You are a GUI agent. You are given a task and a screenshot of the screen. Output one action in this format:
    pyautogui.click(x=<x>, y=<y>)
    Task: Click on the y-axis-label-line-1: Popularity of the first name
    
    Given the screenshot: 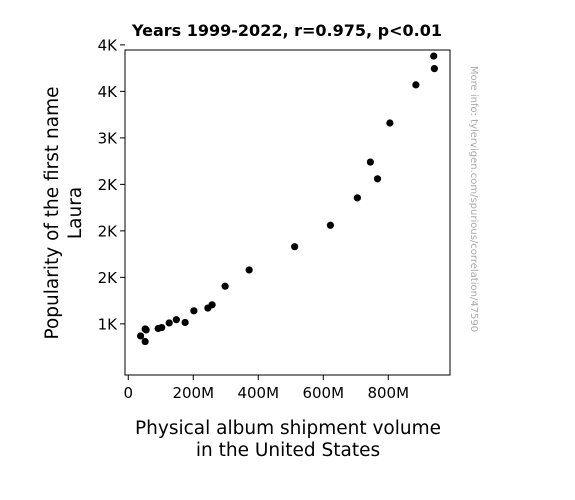 What is the action you would take?
    pyautogui.click(x=52, y=212)
    